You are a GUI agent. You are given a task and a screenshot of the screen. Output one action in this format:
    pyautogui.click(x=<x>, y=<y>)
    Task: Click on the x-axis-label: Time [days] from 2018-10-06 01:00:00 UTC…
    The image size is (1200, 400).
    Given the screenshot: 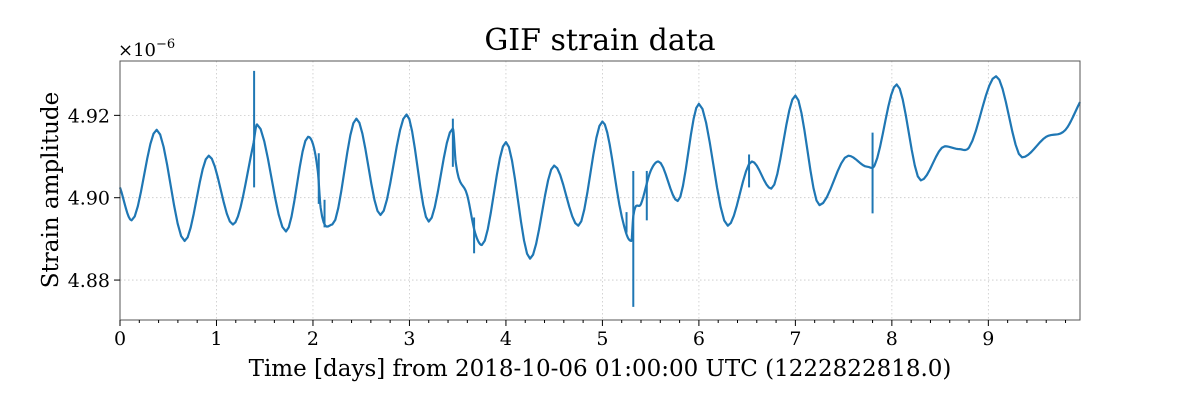 What is the action you would take?
    pyautogui.click(x=600, y=369)
    